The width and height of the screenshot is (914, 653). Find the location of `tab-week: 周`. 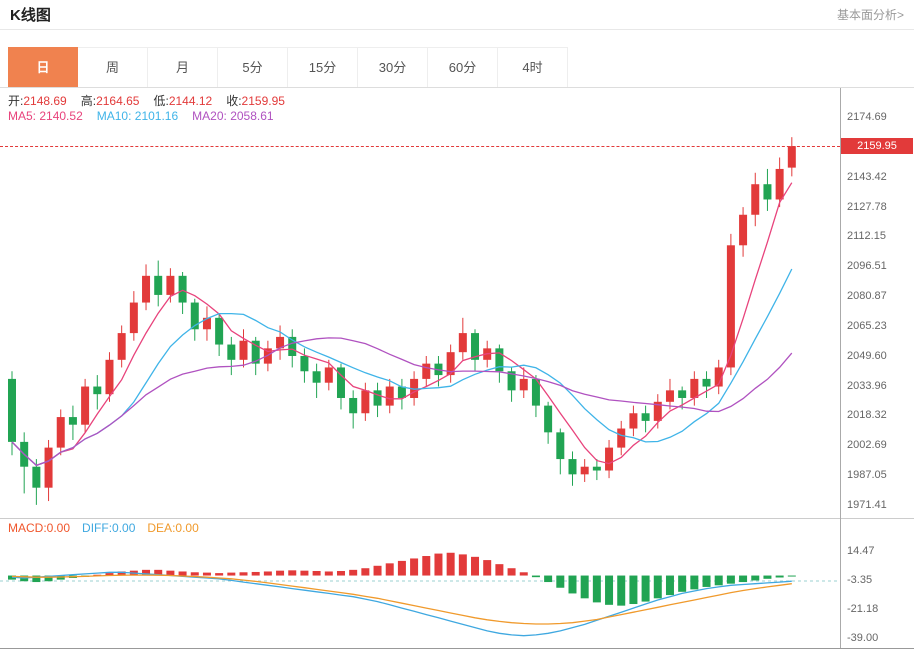

tab-week: 周 is located at coordinates (113, 67).